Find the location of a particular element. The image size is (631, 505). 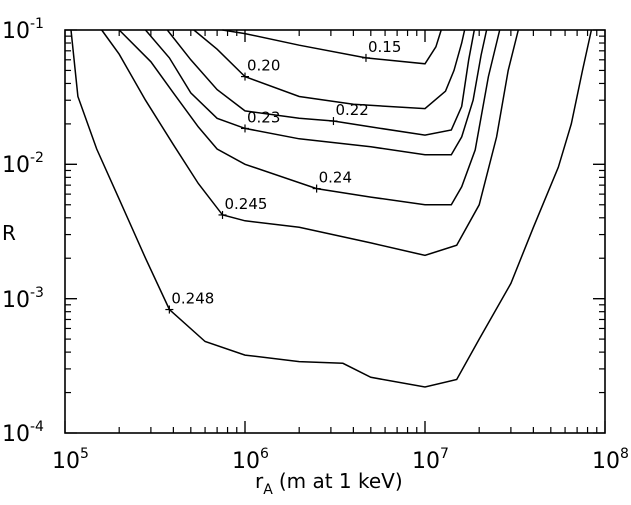

contour-label-0_22: 0.22 is located at coordinates (351, 110).